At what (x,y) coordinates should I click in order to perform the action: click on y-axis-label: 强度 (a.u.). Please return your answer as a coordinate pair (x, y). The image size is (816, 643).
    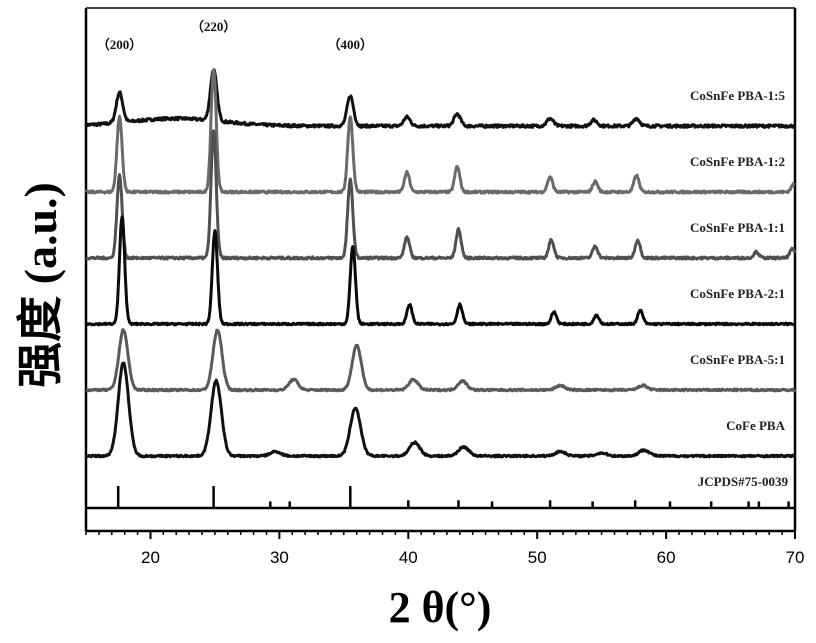
    Looking at the image, I should click on (40, 285).